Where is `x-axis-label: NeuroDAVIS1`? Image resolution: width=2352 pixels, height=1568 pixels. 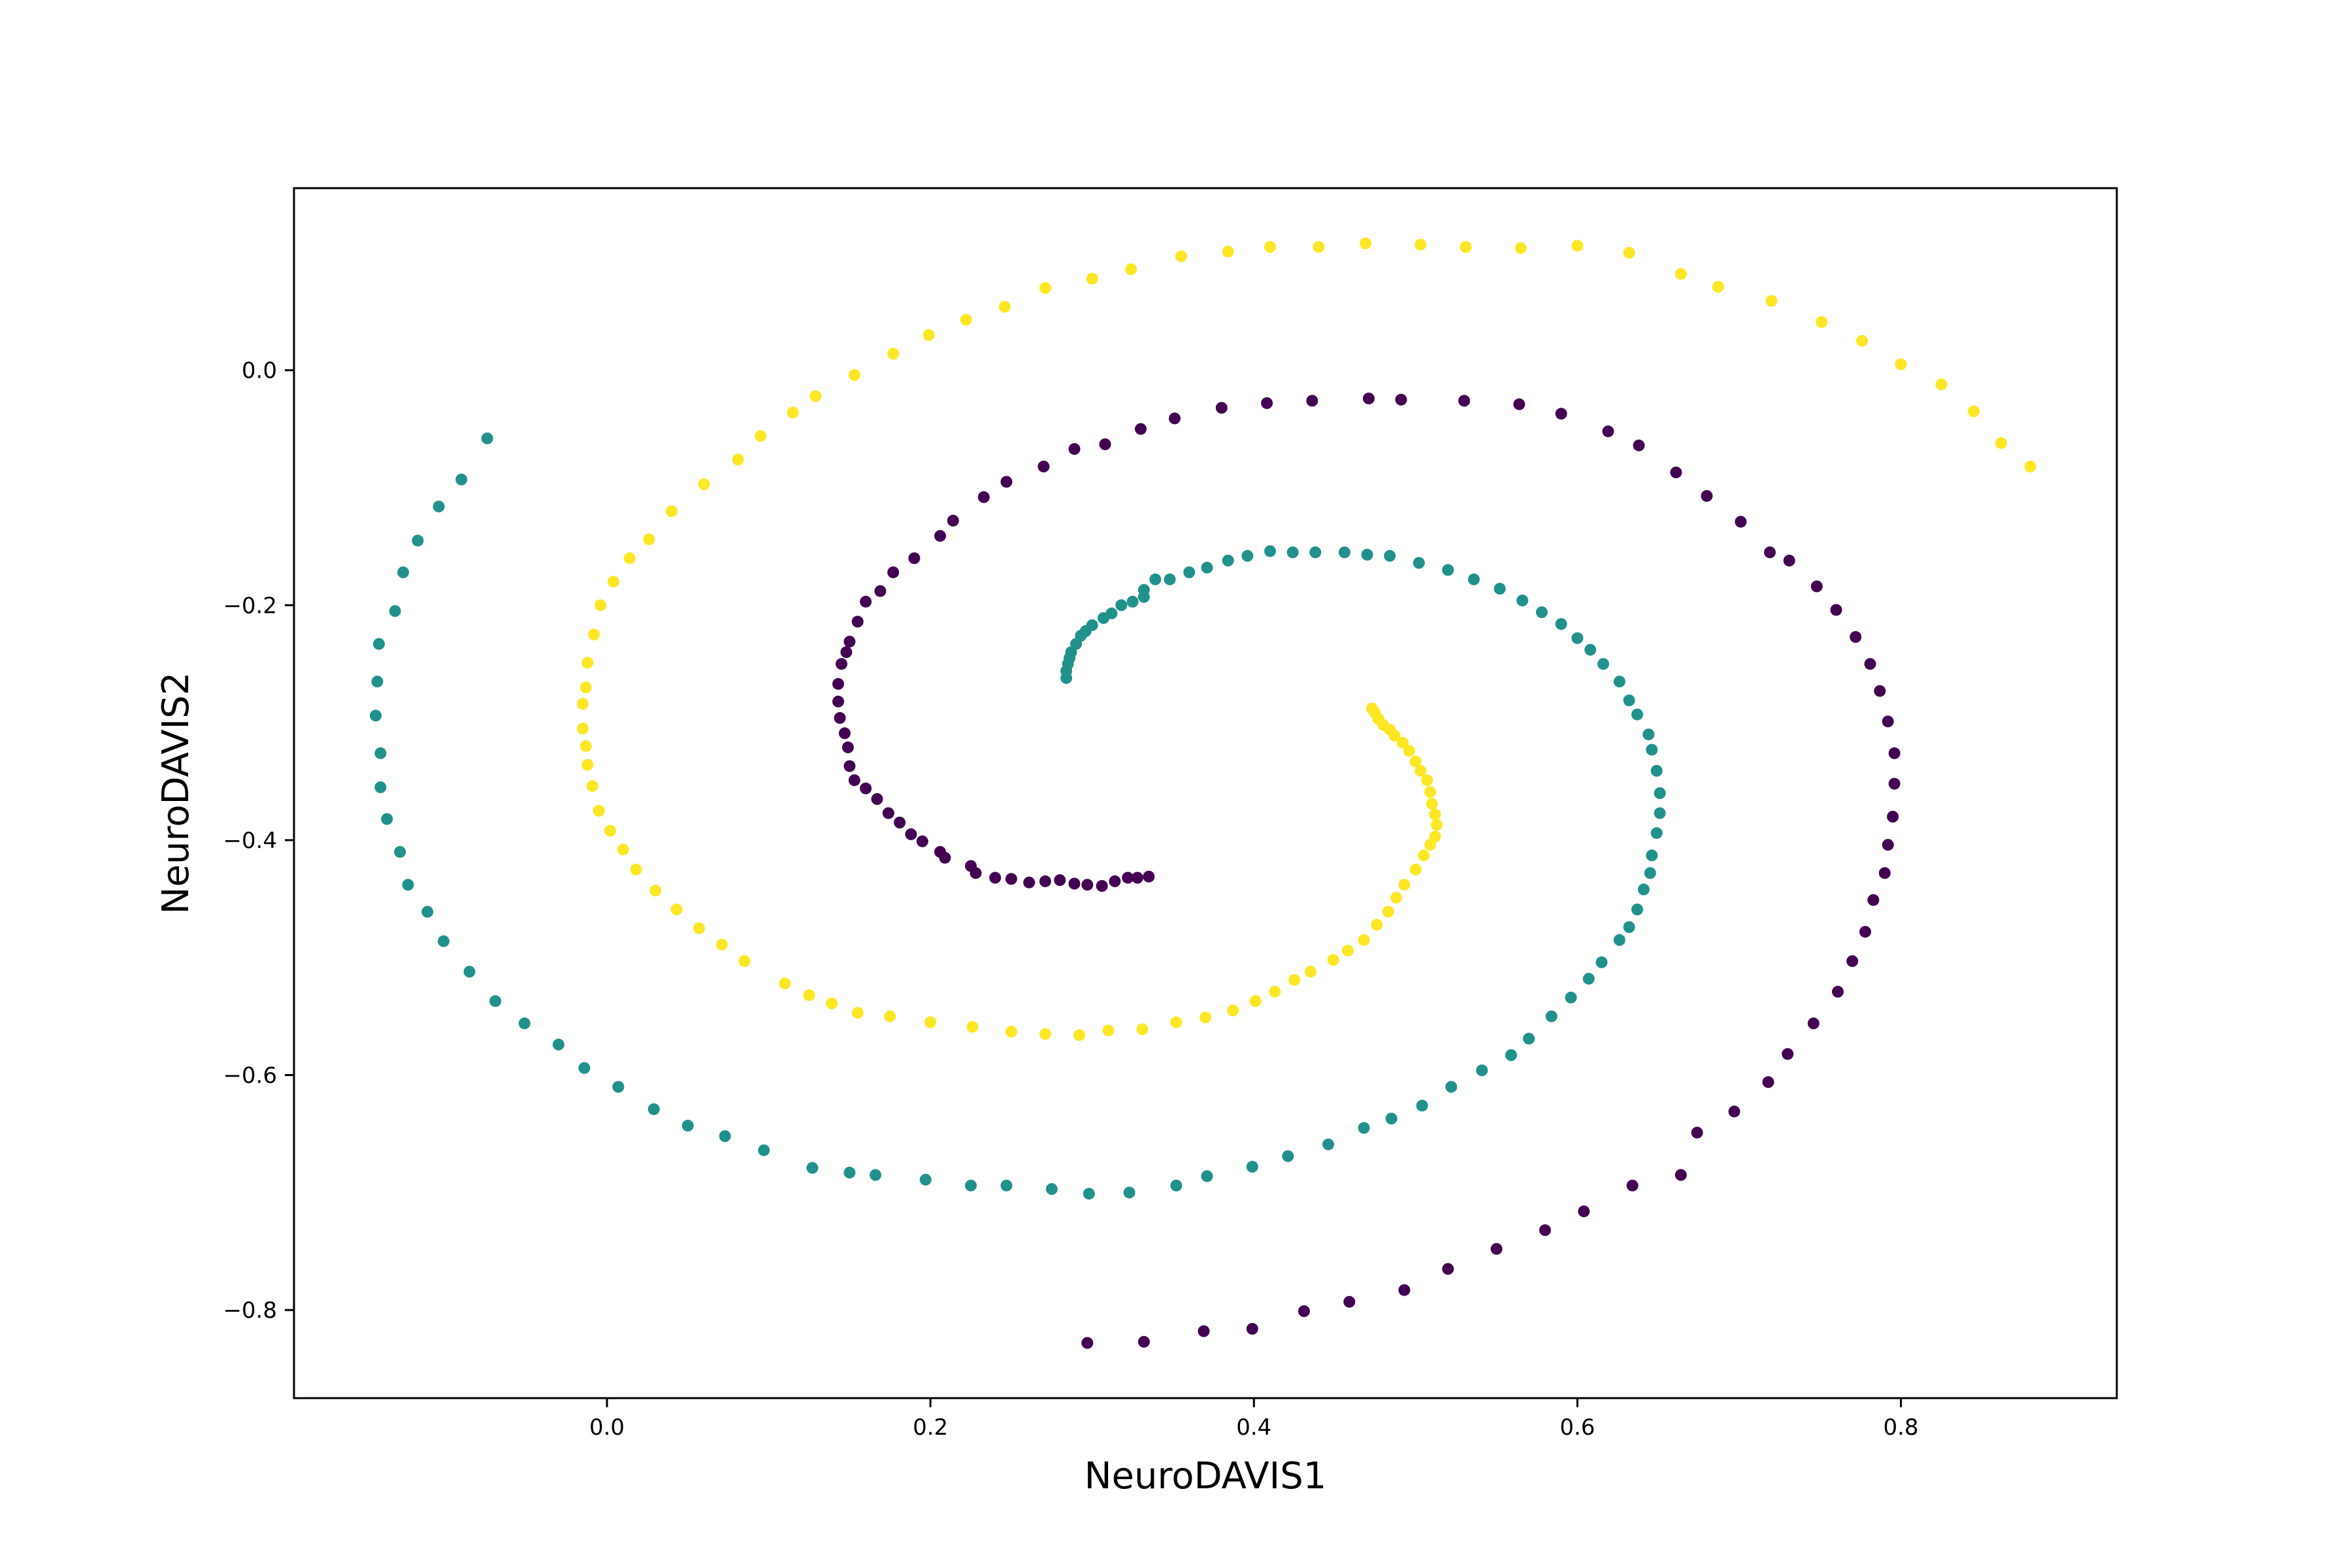
x-axis-label: NeuroDAVIS1 is located at coordinates (1206, 1476).